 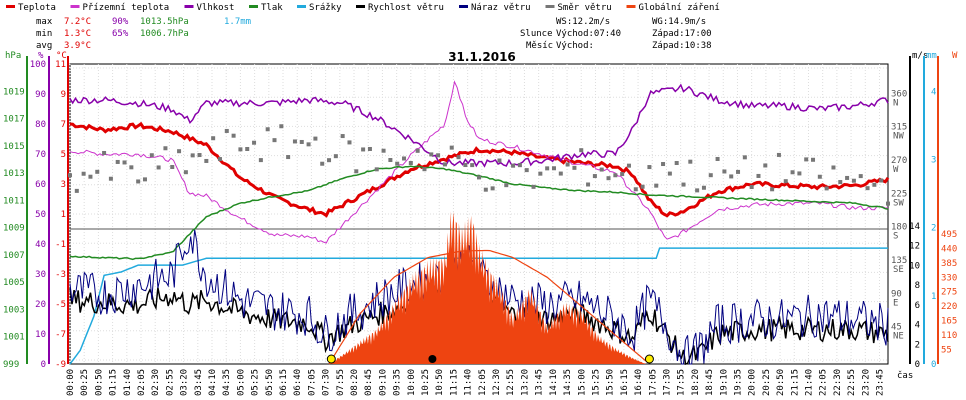 What do you see at coordinates (14, 201) in the screenshot?
I see `pressure-tick-label: 1011` at bounding box center [14, 201].